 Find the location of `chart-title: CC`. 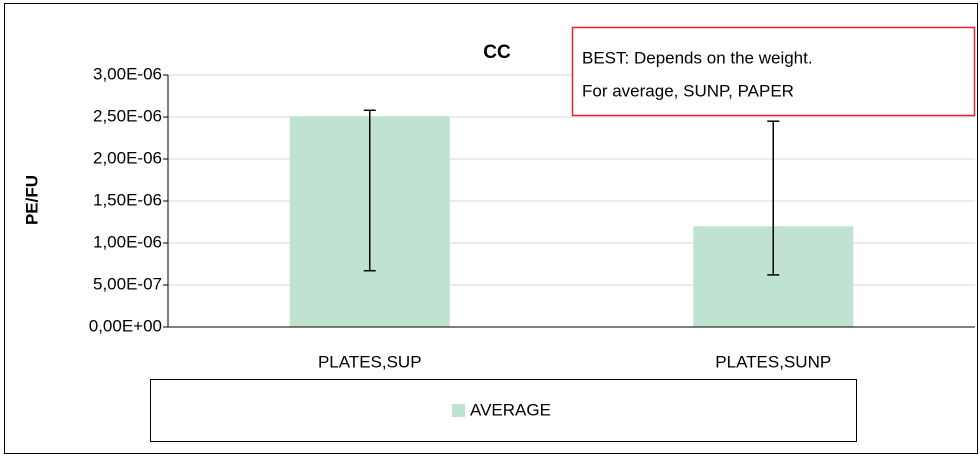

chart-title: CC is located at coordinates (497, 52).